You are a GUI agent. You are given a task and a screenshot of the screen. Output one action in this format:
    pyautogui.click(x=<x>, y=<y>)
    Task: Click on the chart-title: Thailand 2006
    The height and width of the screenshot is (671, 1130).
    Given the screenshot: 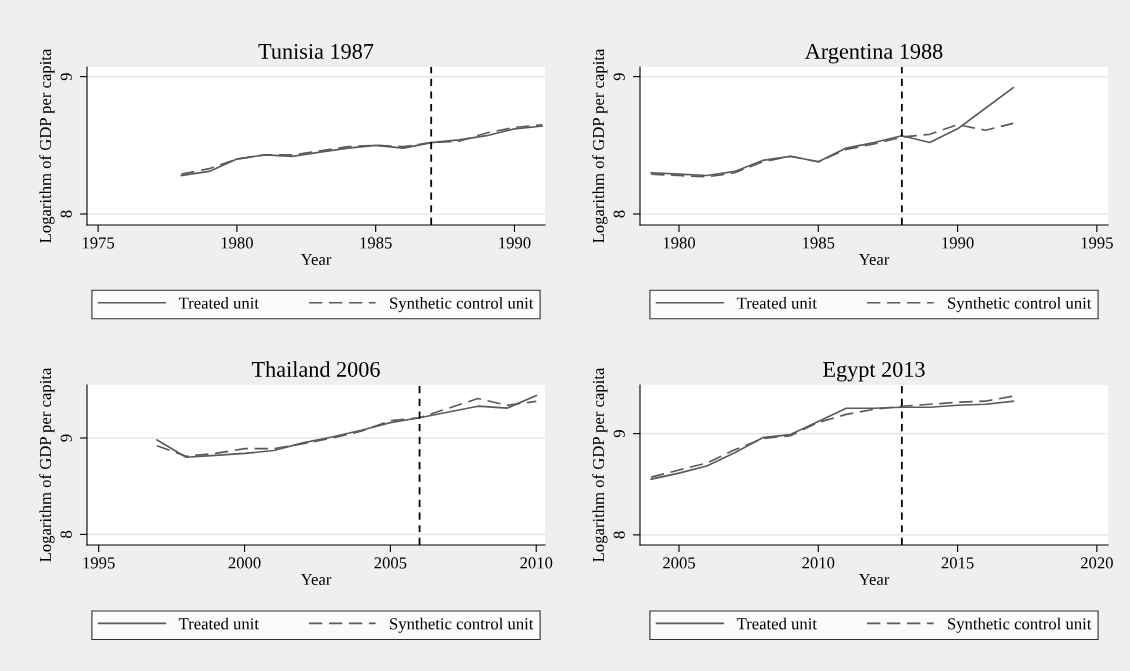 What is the action you would take?
    pyautogui.click(x=315, y=369)
    